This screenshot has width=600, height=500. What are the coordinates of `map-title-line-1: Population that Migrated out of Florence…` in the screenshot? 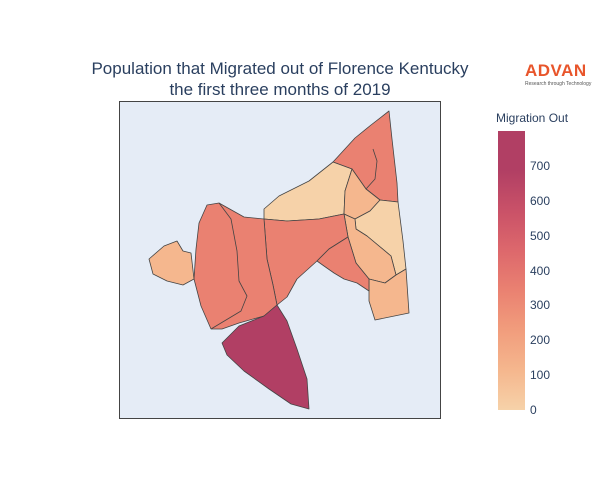 It's located at (280, 68).